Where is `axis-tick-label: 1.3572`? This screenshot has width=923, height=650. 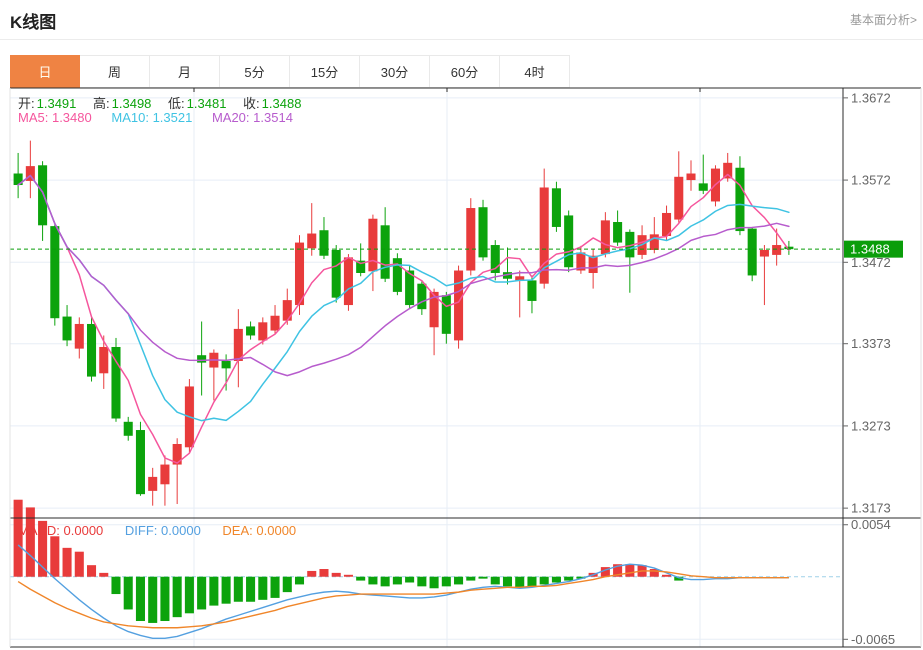
axis-tick-label: 1.3572 is located at coordinates (871, 180).